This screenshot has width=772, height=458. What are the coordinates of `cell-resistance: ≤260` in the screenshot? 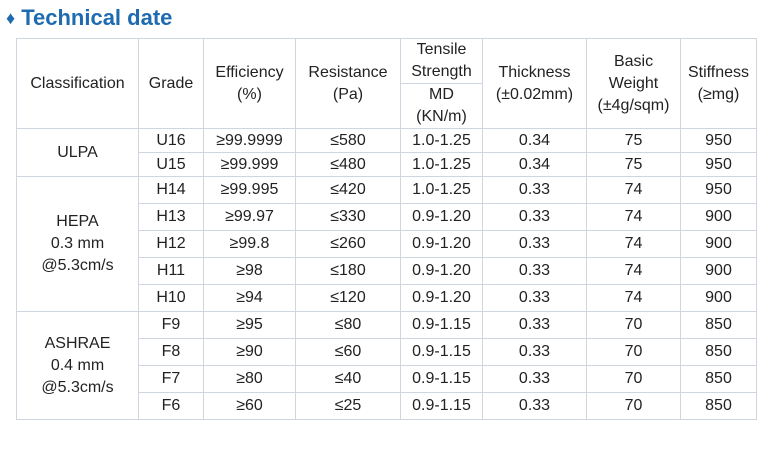 It's located at (348, 244).